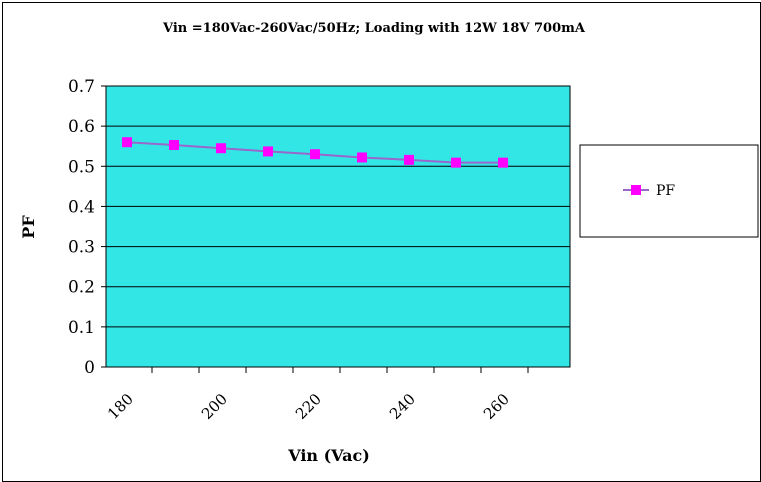 The width and height of the screenshot is (761, 482). I want to click on y-tick-label: 0, so click(89, 368).